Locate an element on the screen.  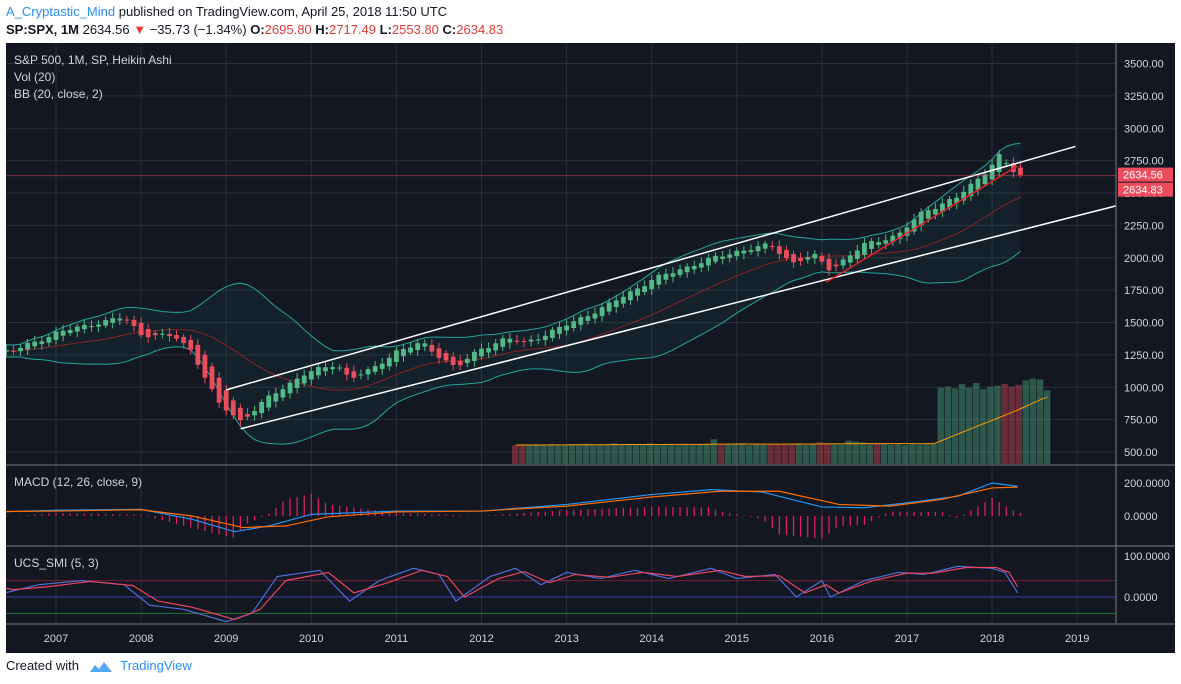
author-link: A_Cryptastic_Mind is located at coordinates (61, 11).